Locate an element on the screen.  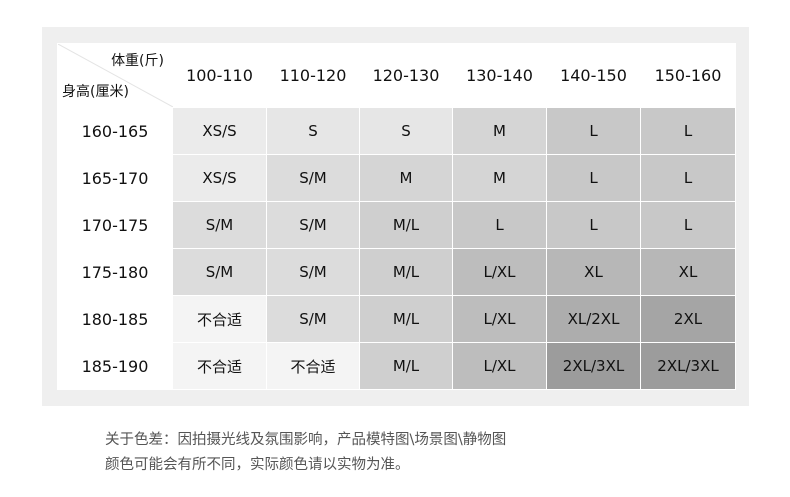
corner-header: 体重(斤) 身高(厘米) is located at coordinates (115, 75).